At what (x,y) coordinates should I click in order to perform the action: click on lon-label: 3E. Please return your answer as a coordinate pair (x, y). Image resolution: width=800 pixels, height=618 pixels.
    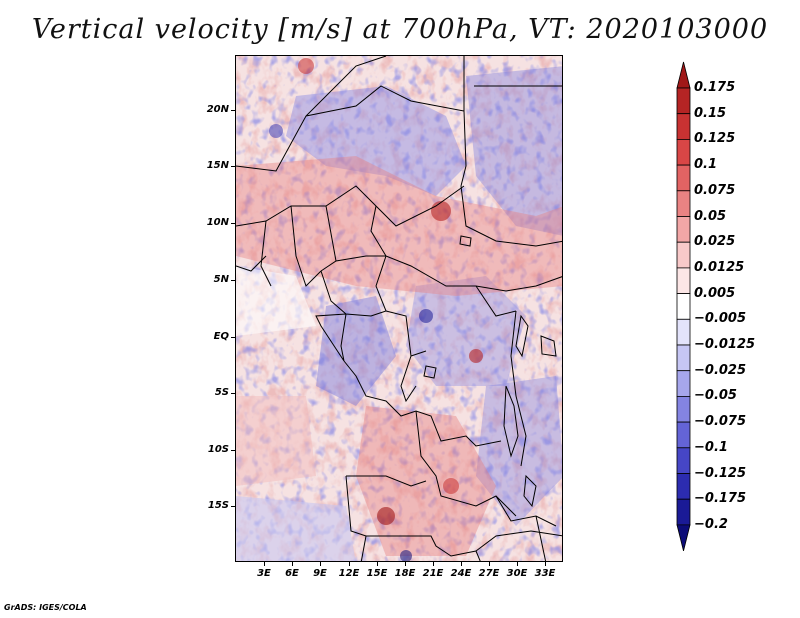
    Looking at the image, I should click on (264, 573).